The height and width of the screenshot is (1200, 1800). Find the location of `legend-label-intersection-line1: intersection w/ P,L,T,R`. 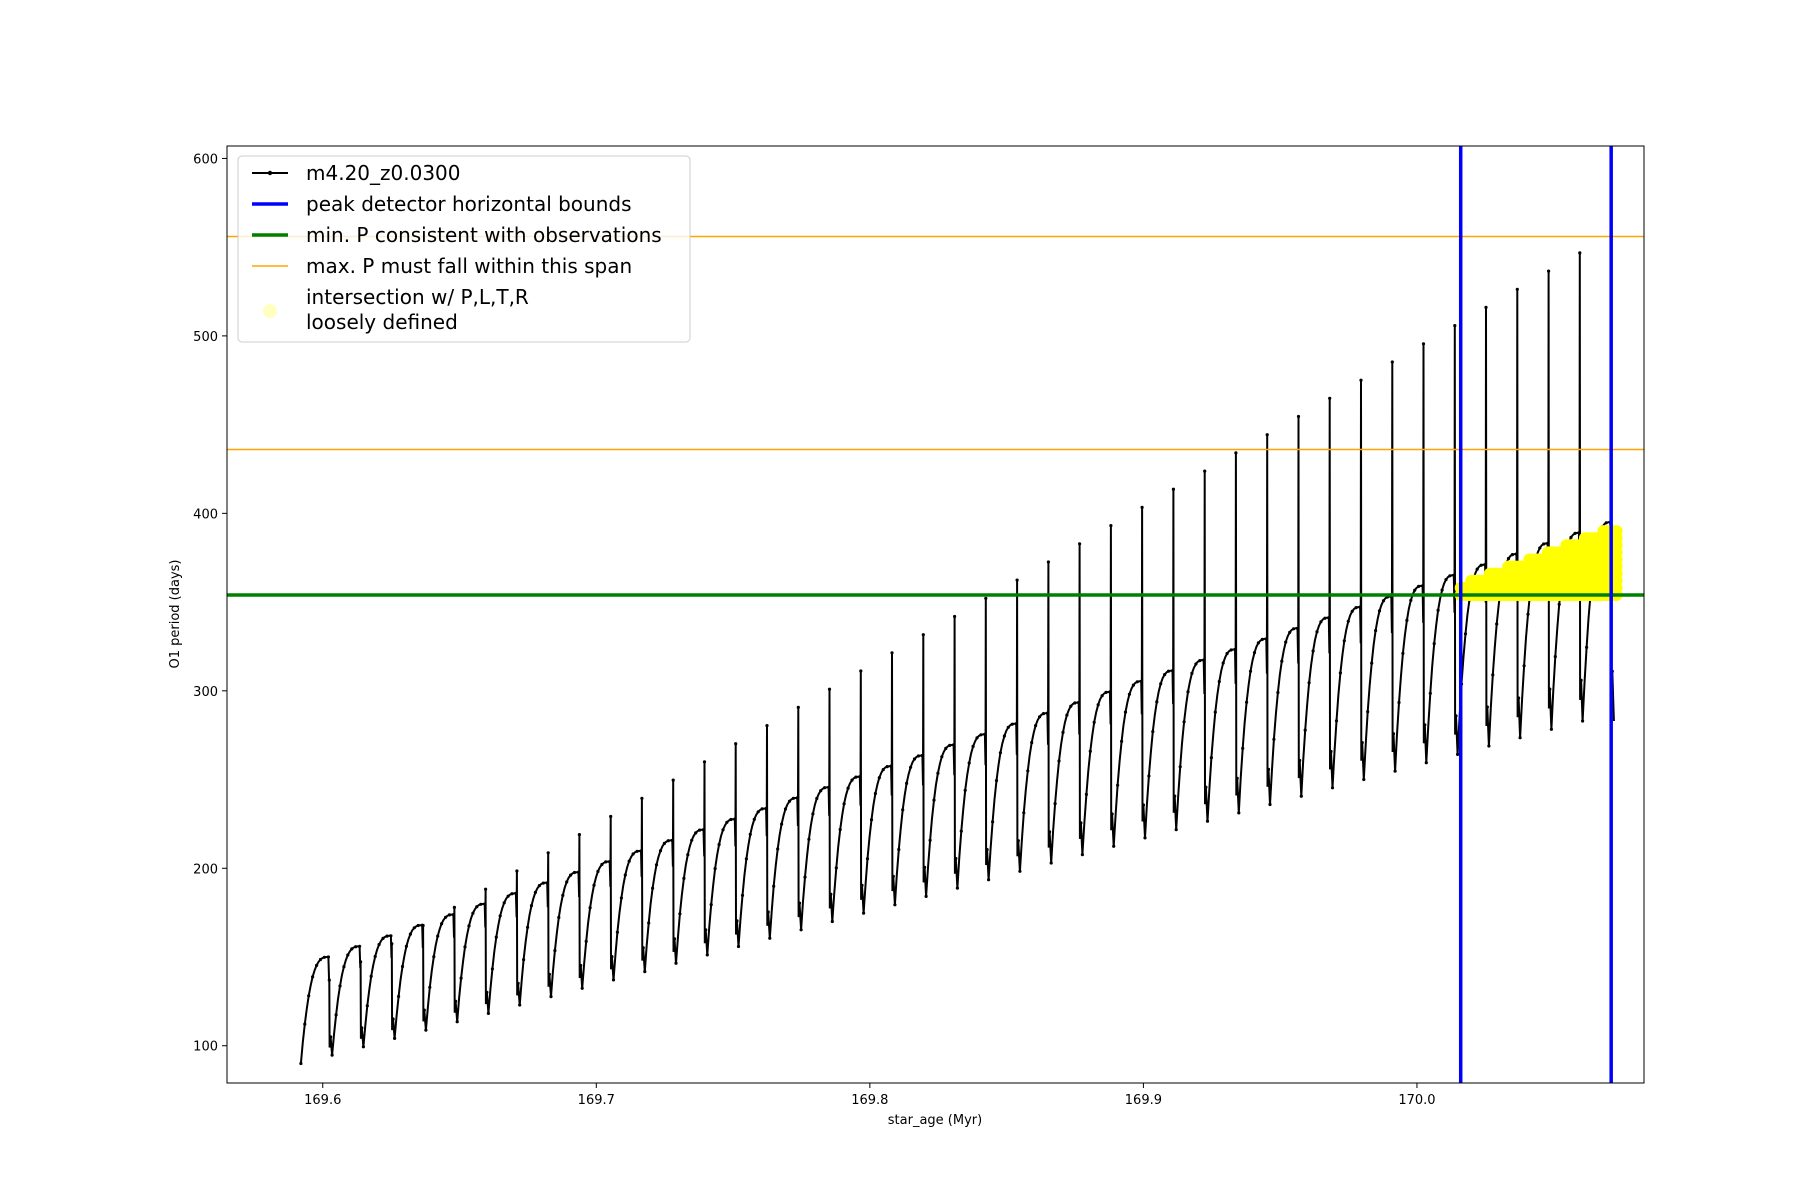

legend-label-intersection-line1: intersection w/ P,L,T,R is located at coordinates (417, 297).